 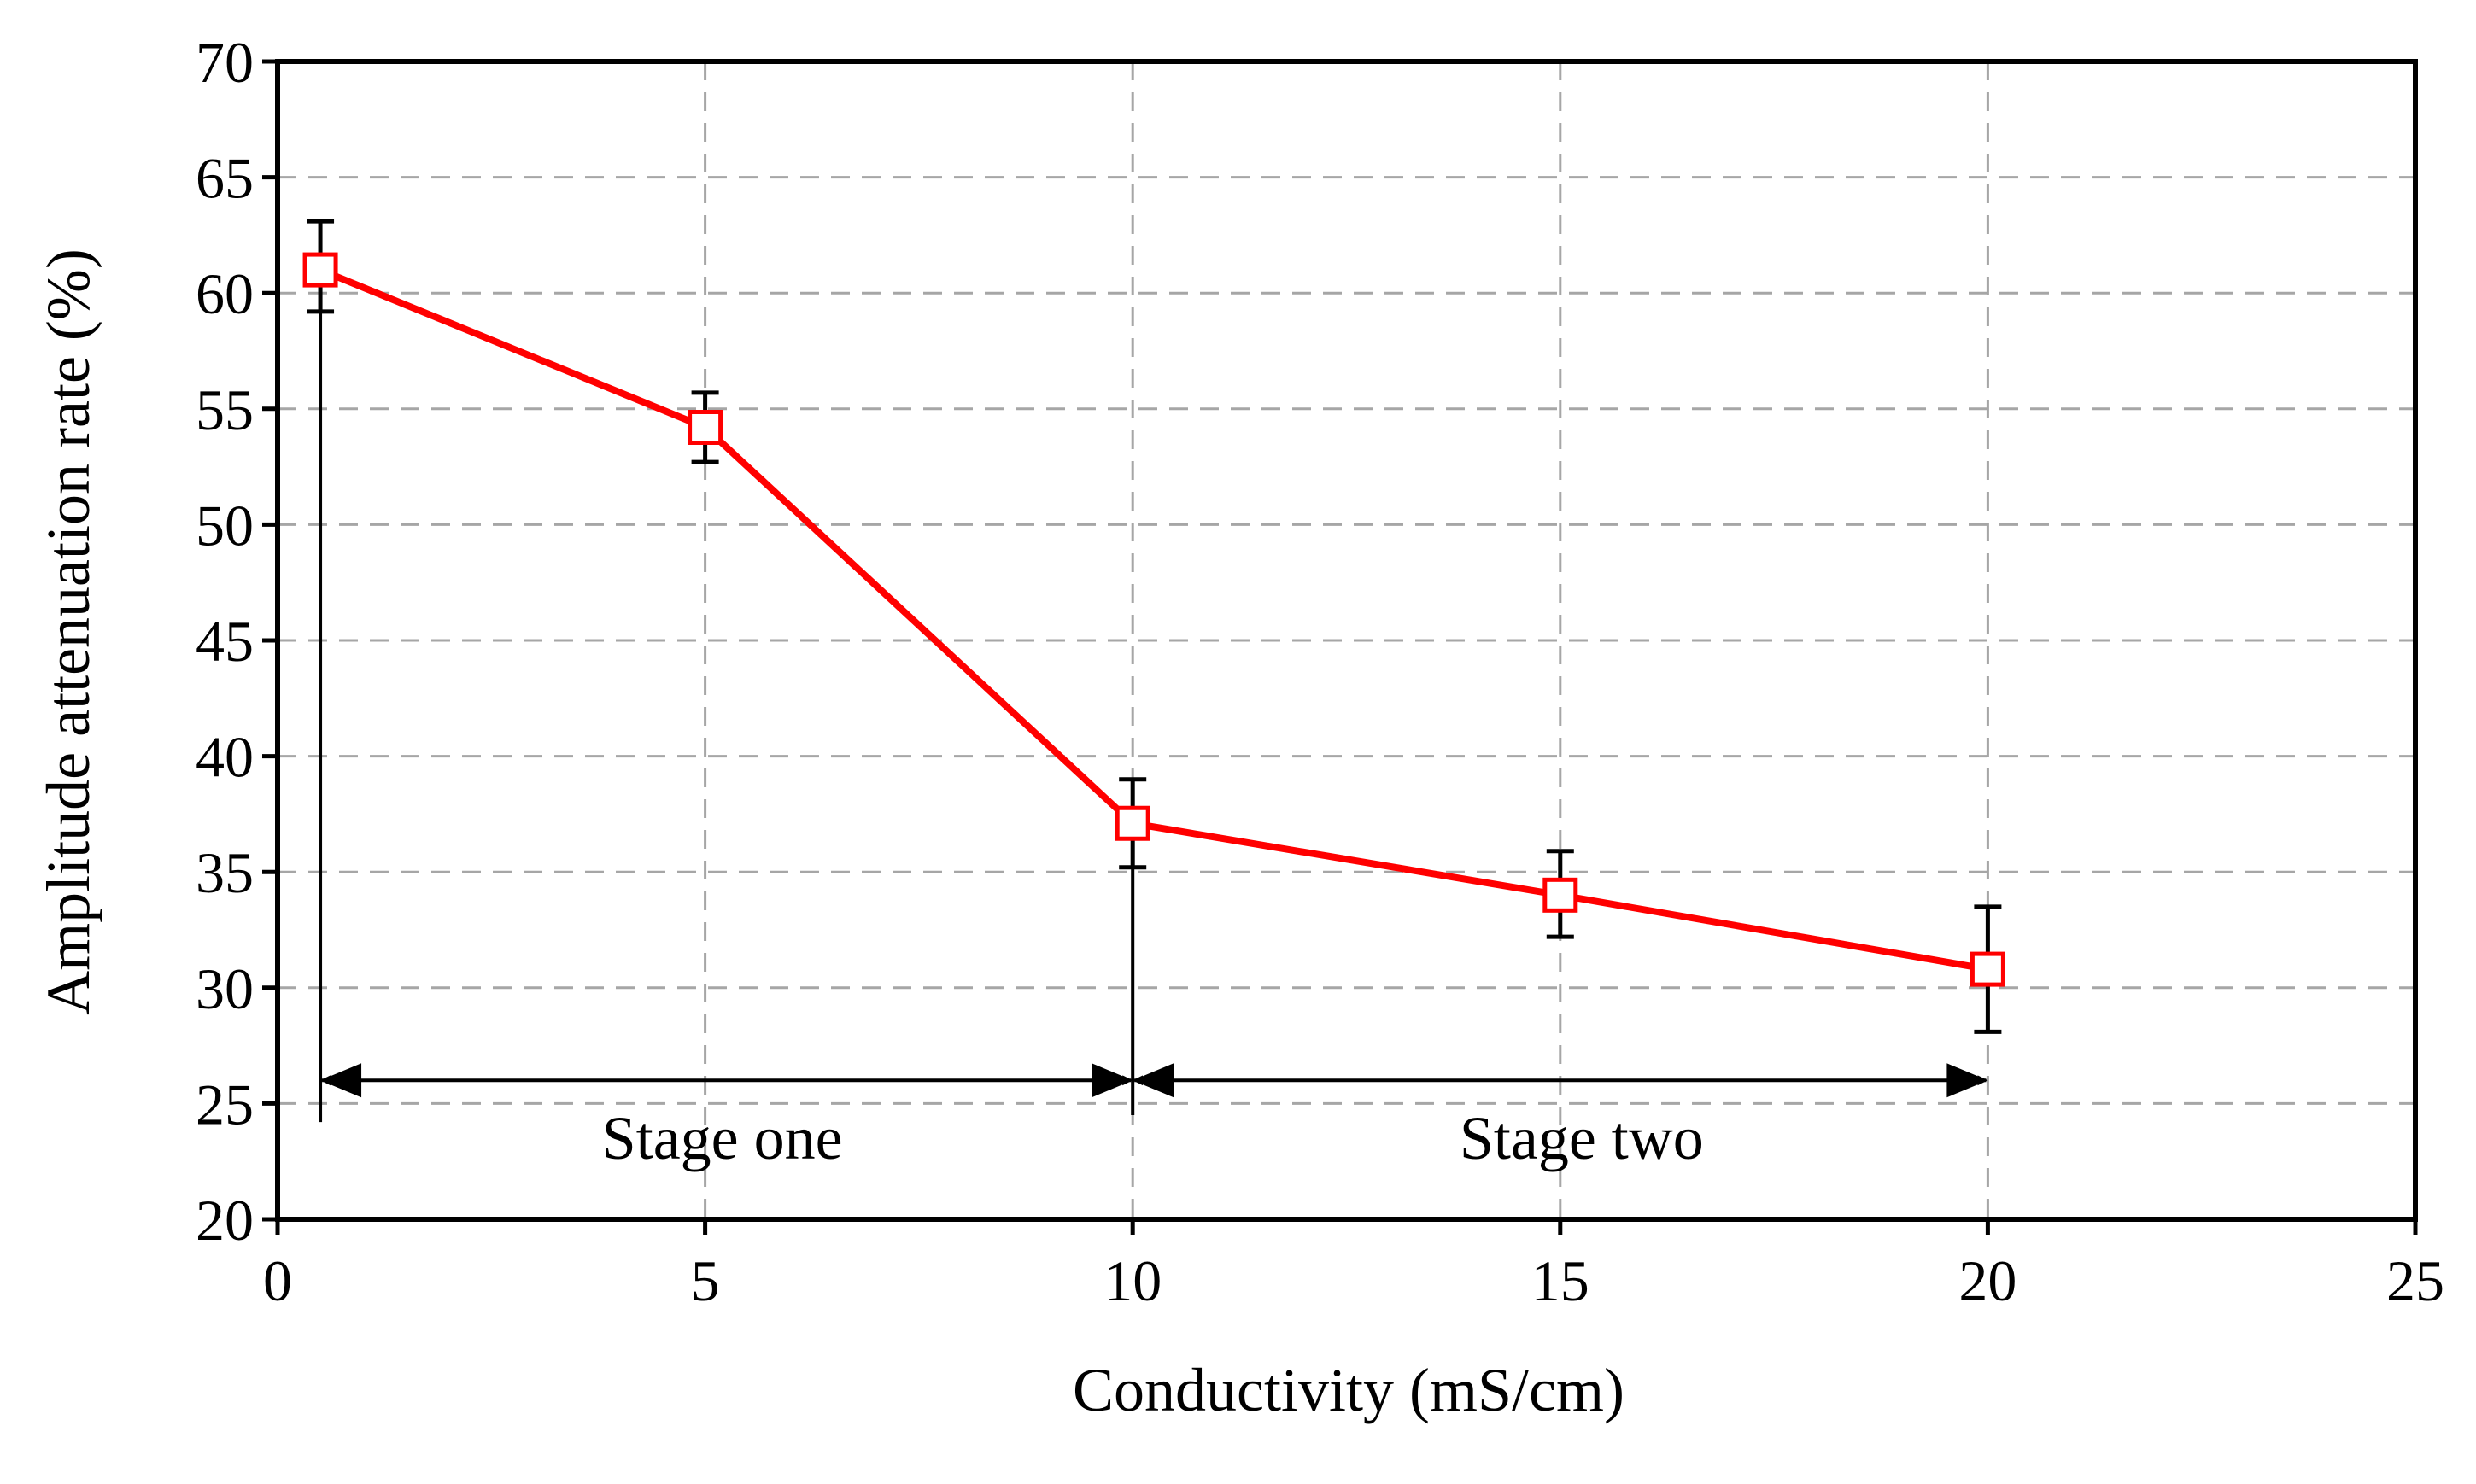 What do you see at coordinates (225, 63) in the screenshot?
I see `y-tick-label: 70` at bounding box center [225, 63].